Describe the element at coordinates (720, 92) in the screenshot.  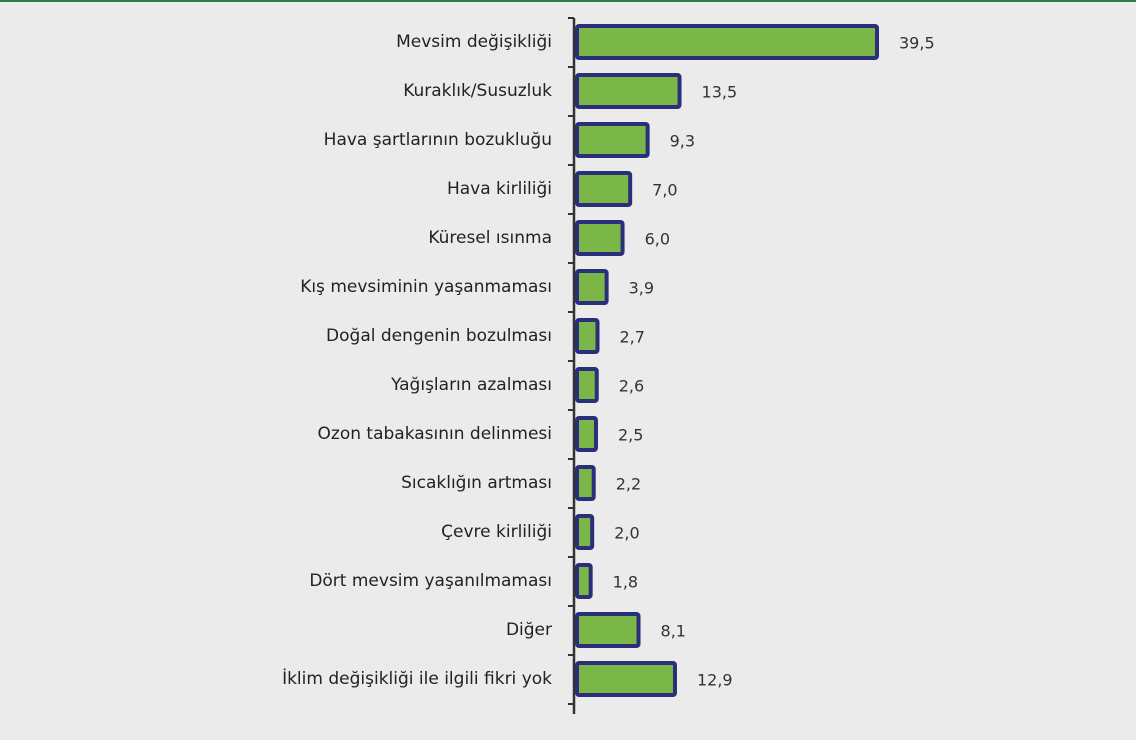
I see `value-label: 13,5` at that location.